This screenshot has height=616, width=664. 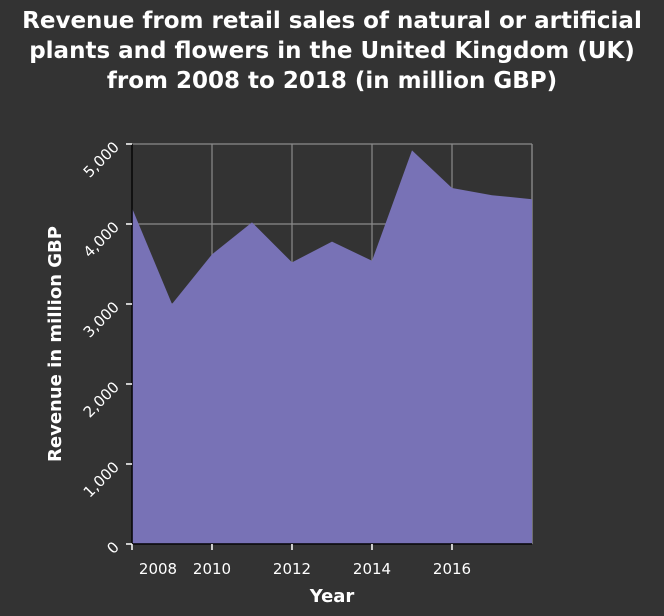 I want to click on y-axis-label: Revenue in million GBP, so click(x=55, y=344).